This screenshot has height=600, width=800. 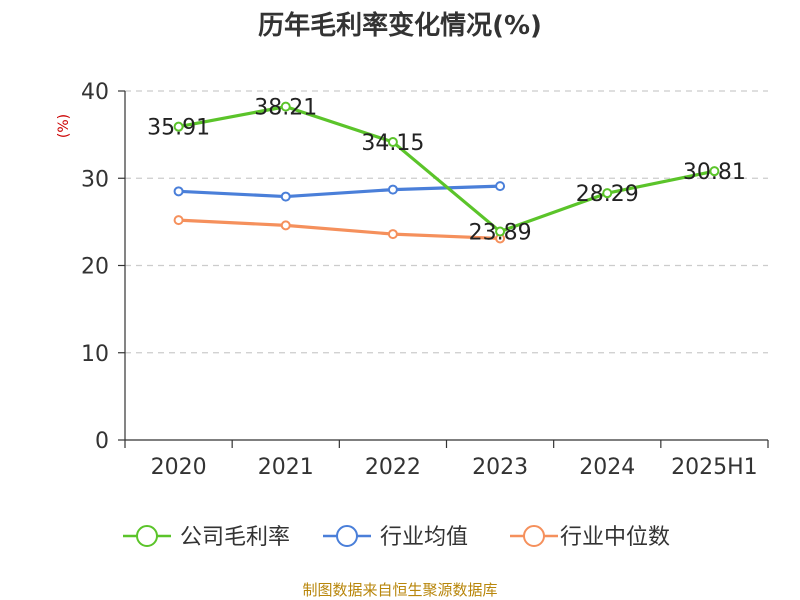 What do you see at coordinates (399, 590) in the screenshot?
I see `source-note: 制图数据来自恒生聚源数据库` at bounding box center [399, 590].